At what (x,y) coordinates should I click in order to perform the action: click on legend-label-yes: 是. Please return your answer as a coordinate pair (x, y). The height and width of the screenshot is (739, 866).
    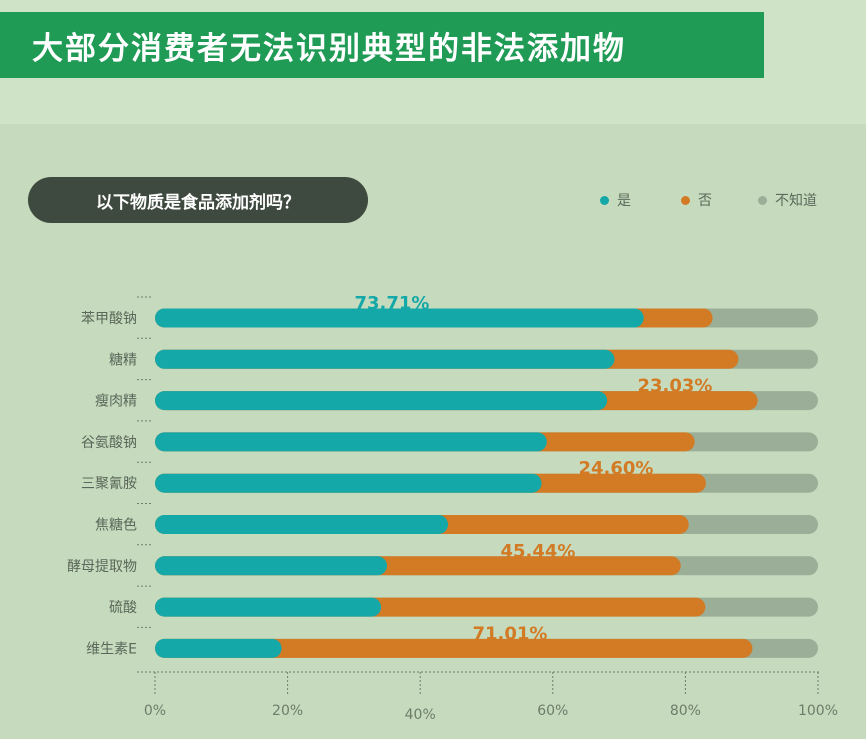
    Looking at the image, I should click on (624, 201).